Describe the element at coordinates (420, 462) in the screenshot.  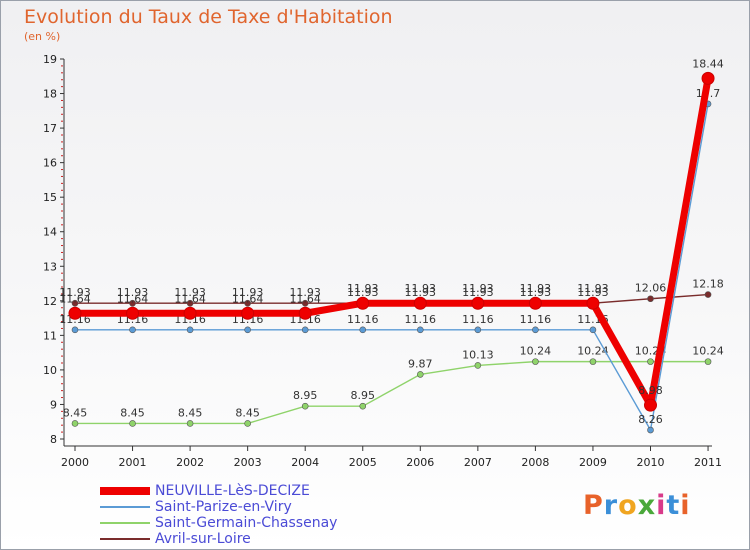
I see `x-tick-label: 2006` at that location.